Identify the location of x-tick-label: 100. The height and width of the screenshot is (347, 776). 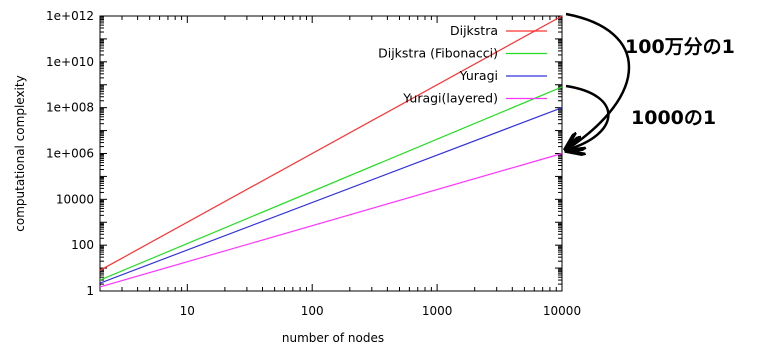
(312, 311).